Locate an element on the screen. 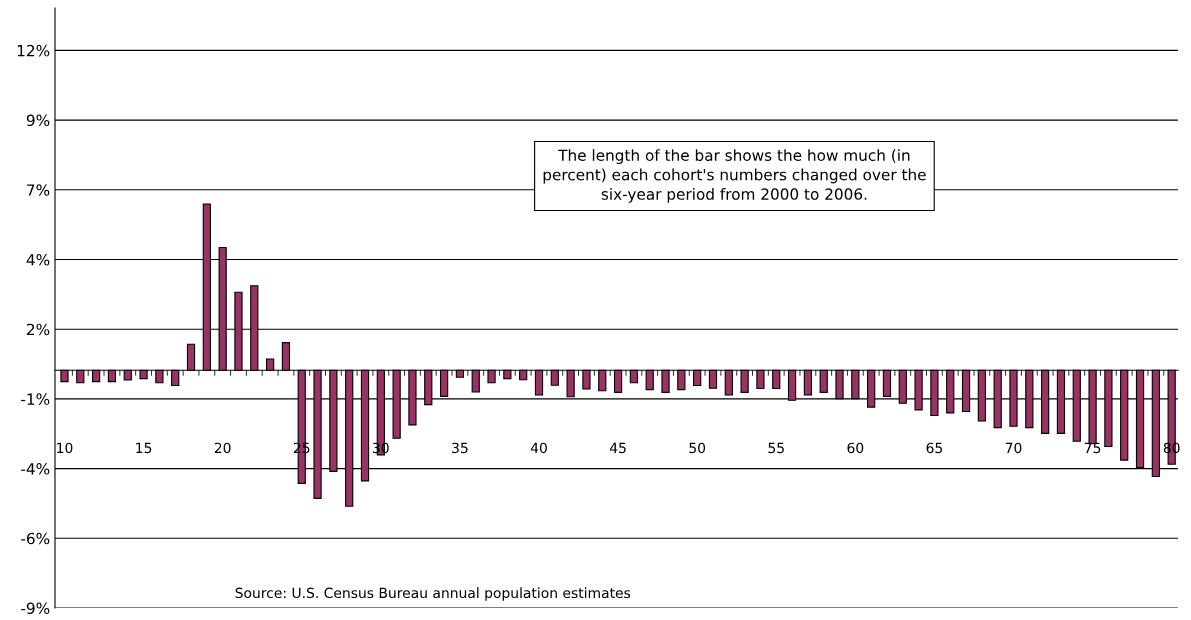 This screenshot has width=1191, height=620. y-tick-label: 4% is located at coordinates (38, 259).